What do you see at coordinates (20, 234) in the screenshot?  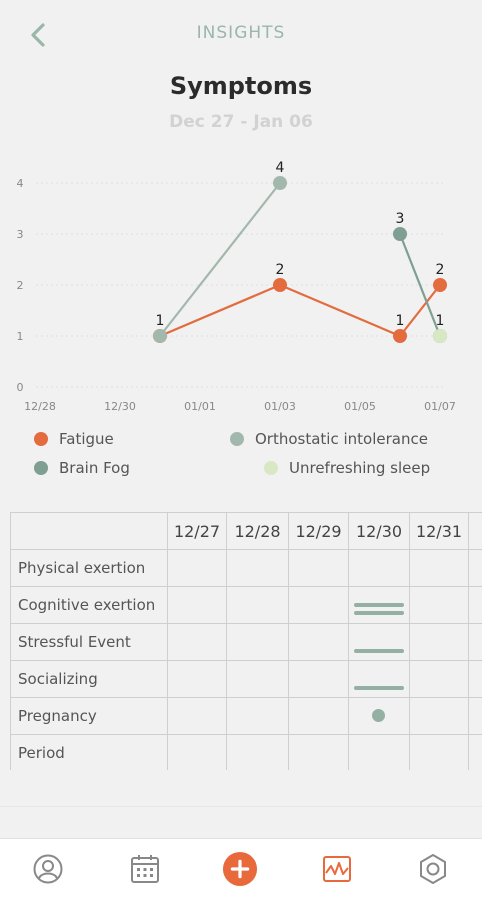 I see `y-tick-label: 3` at bounding box center [20, 234].